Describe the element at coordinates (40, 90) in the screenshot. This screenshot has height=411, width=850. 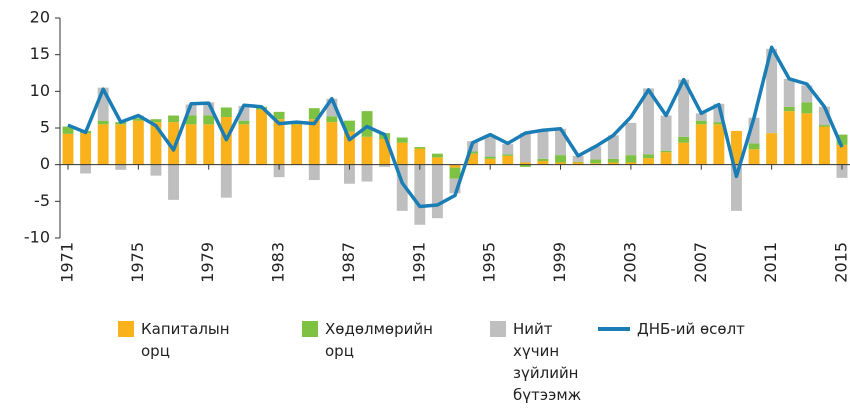
I see `y-tick-label: 10` at that location.